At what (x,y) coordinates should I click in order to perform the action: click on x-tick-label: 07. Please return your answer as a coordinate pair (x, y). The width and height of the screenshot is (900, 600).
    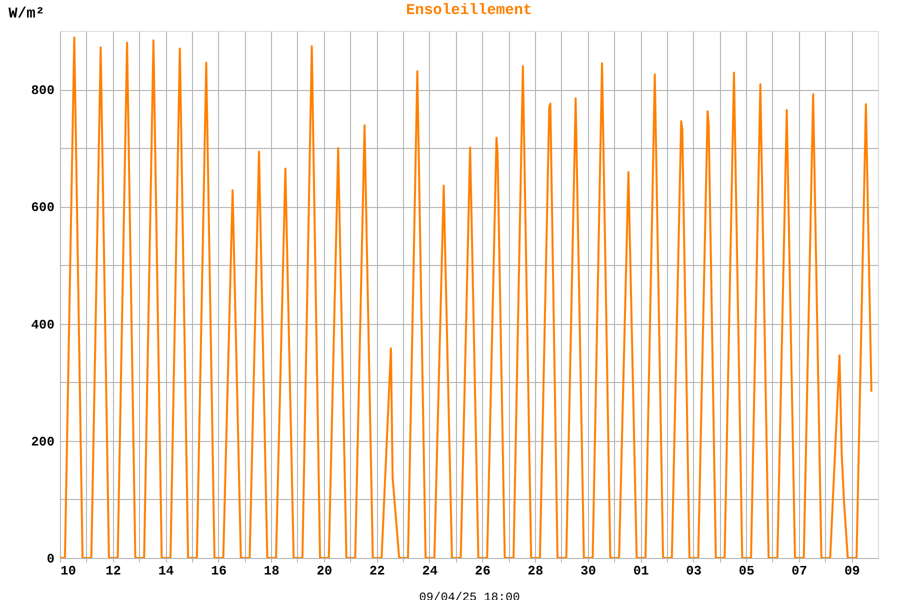
    Looking at the image, I should click on (800, 571).